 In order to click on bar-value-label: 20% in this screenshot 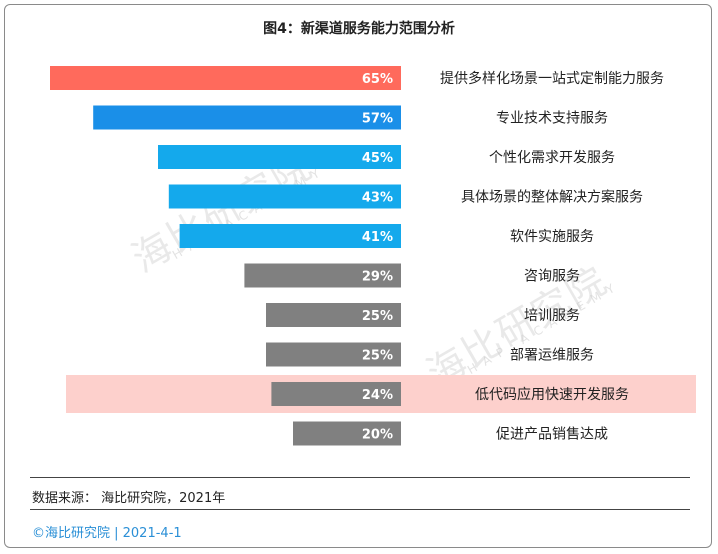, I will do `click(377, 435)`.